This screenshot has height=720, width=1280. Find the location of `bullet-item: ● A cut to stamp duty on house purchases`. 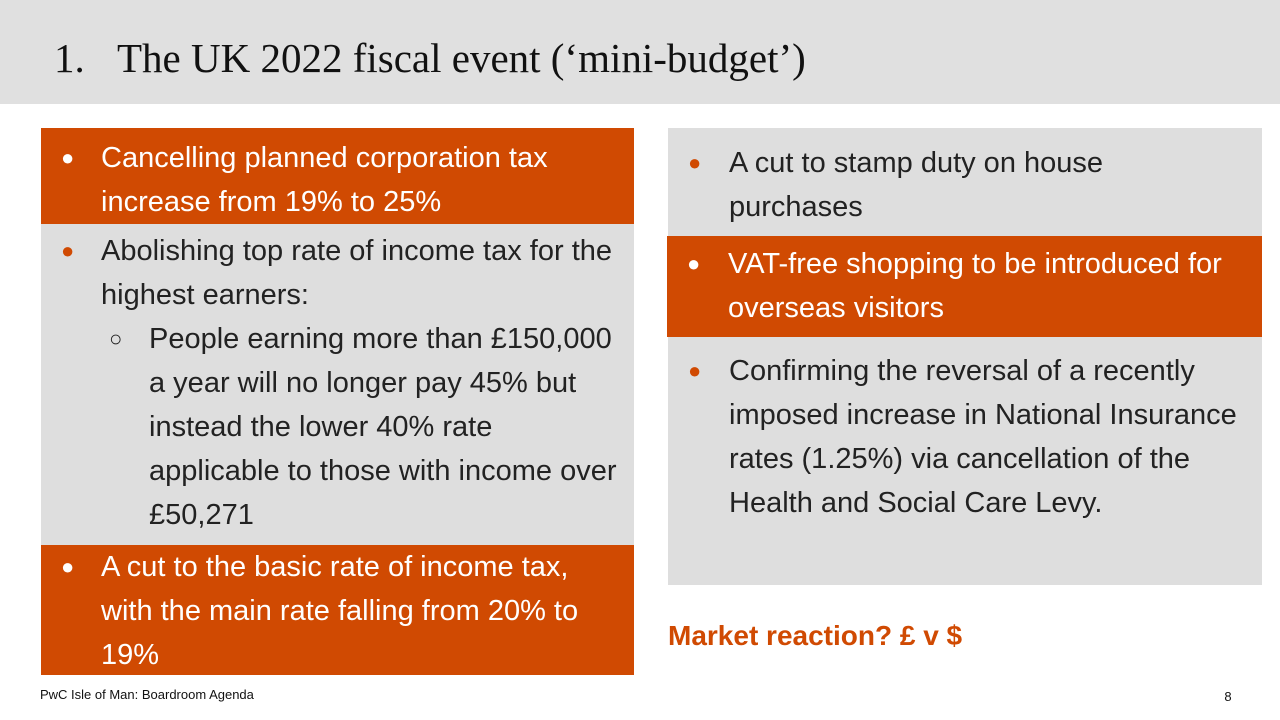

bullet-item: ● A cut to stamp duty on house purchases is located at coordinates (966, 185).